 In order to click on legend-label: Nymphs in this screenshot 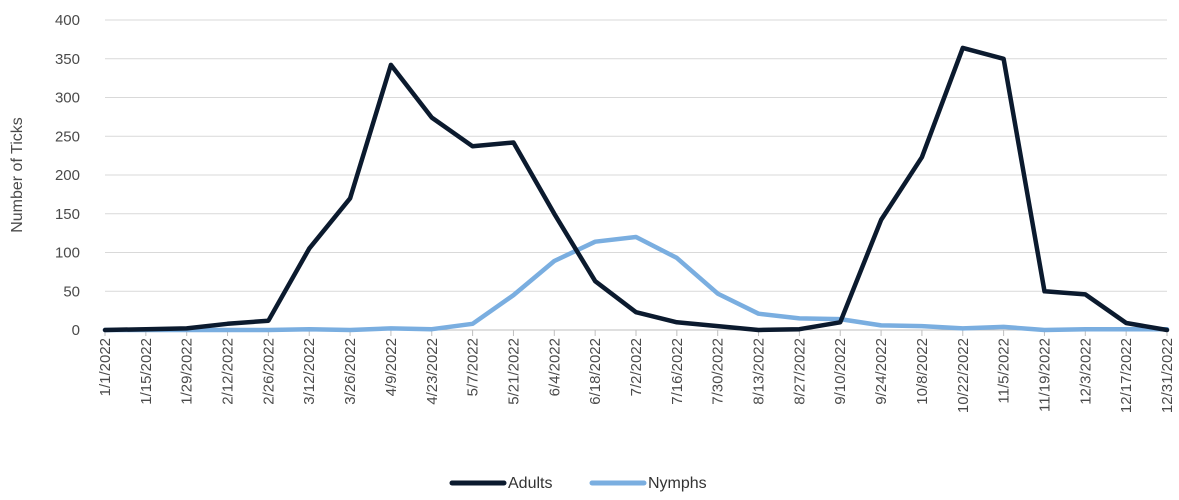, I will do `click(677, 483)`.